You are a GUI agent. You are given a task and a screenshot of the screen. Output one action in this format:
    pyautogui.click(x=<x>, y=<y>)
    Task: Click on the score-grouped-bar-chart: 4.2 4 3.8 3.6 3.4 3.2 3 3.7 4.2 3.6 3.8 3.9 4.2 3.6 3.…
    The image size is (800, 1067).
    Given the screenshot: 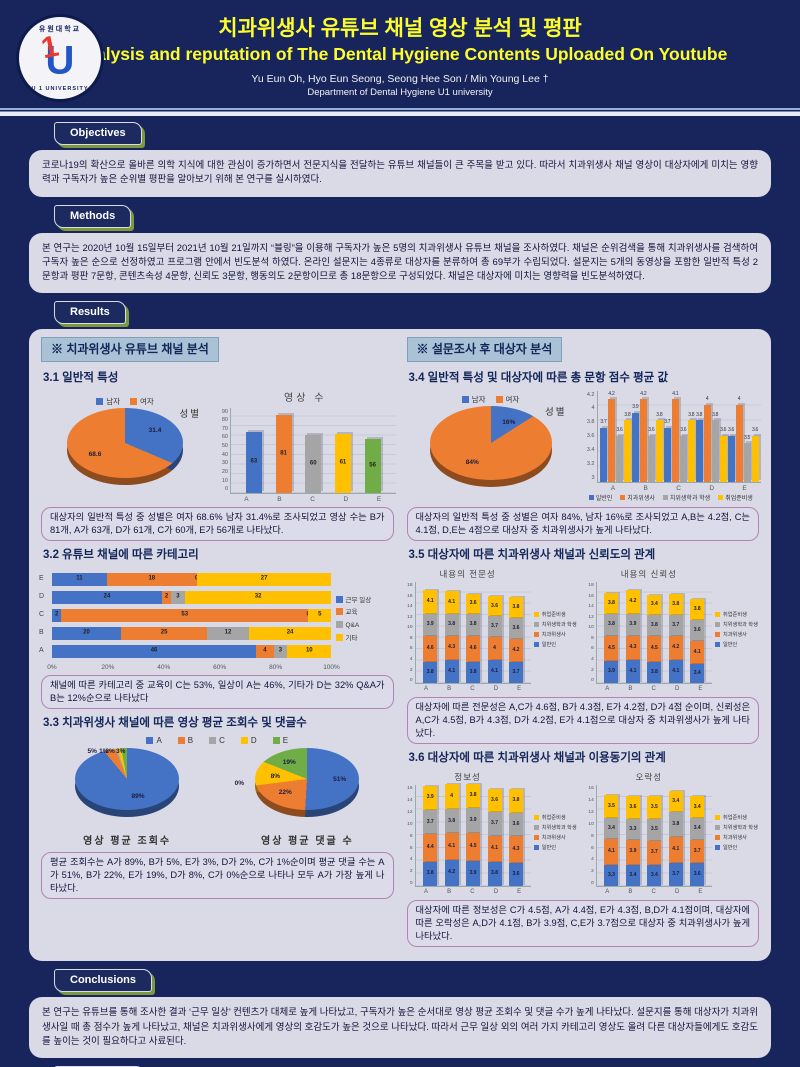 What is the action you would take?
    pyautogui.click(x=671, y=447)
    